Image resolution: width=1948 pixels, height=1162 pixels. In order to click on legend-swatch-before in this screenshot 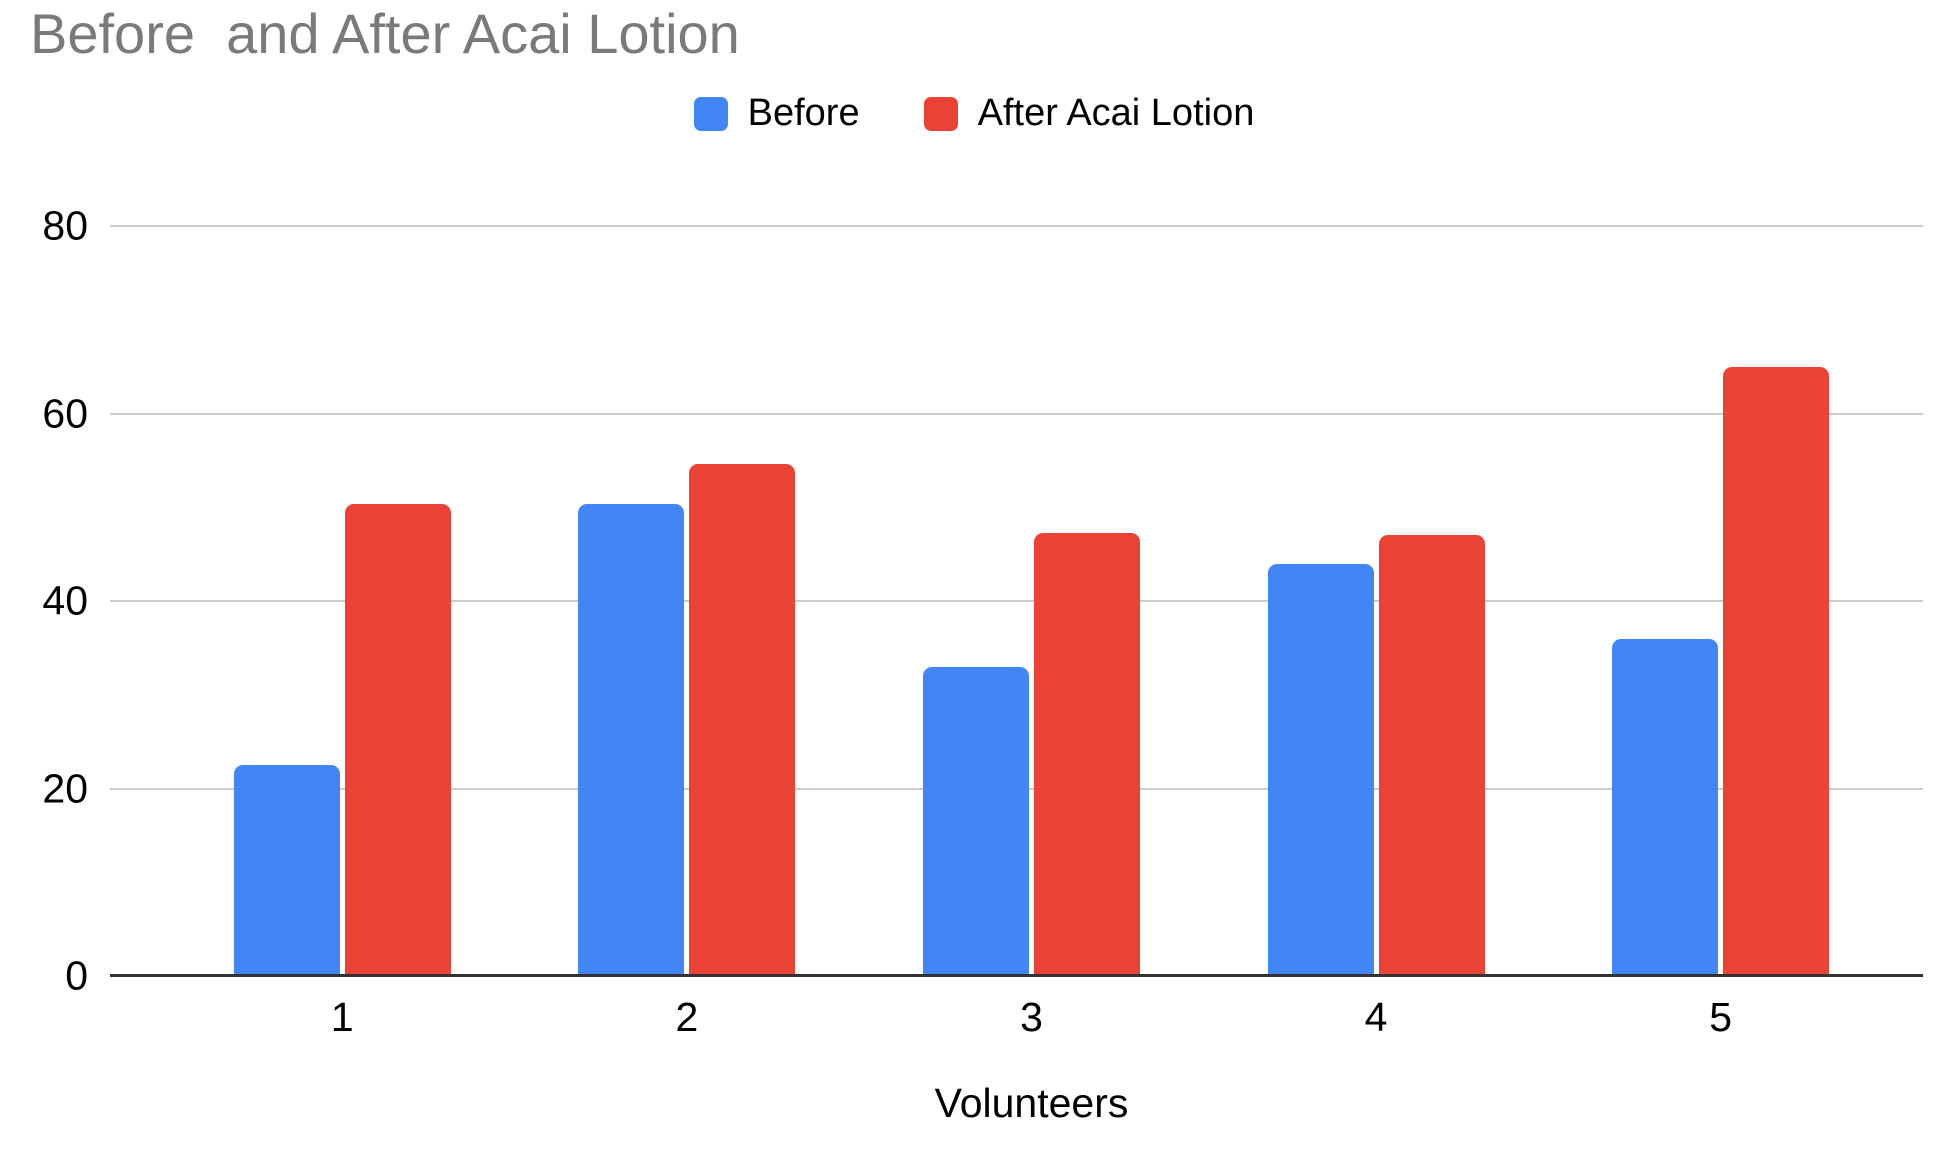, I will do `click(710, 113)`.